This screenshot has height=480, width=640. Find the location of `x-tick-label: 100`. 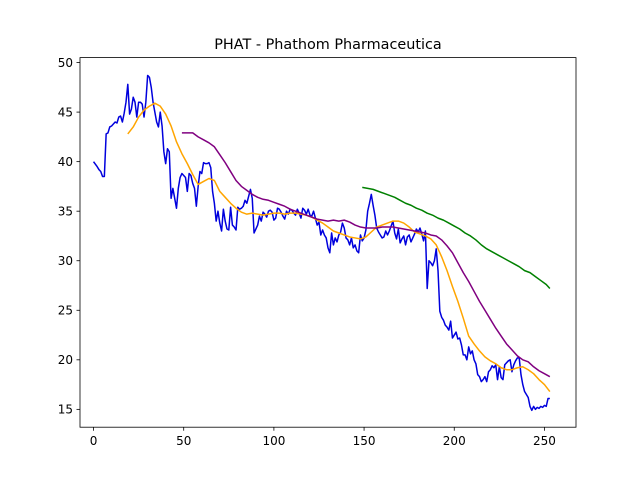

x-tick-label: 100 is located at coordinates (273, 441).